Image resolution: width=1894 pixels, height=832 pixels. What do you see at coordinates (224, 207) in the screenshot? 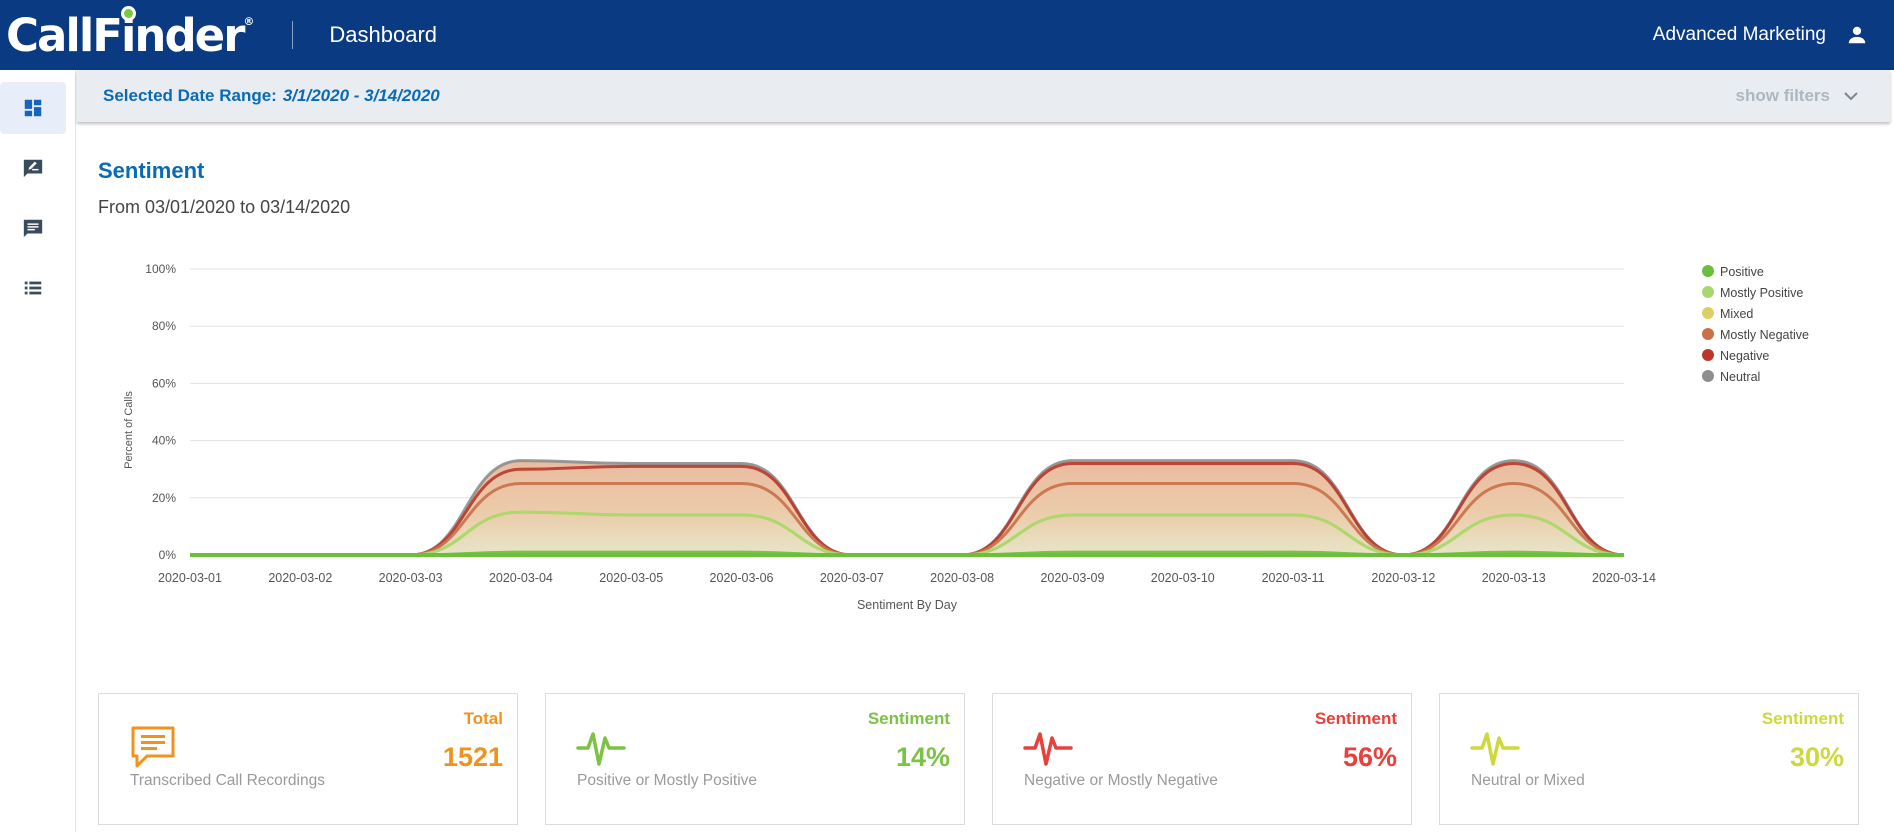
I see `section-subtitle: From 03/01/2020 to 03/14/2020` at bounding box center [224, 207].